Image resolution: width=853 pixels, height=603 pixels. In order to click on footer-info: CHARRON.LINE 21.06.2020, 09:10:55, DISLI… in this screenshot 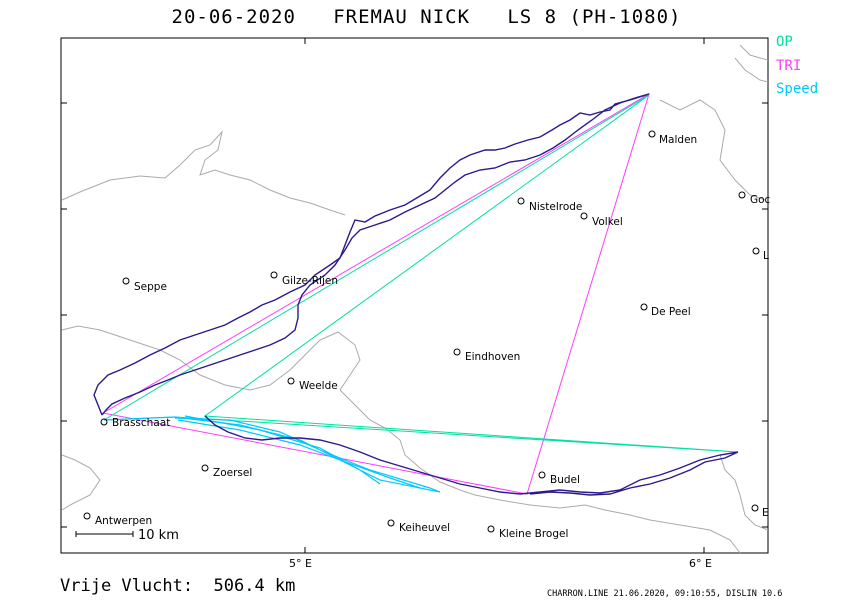, I will do `click(665, 594)`.